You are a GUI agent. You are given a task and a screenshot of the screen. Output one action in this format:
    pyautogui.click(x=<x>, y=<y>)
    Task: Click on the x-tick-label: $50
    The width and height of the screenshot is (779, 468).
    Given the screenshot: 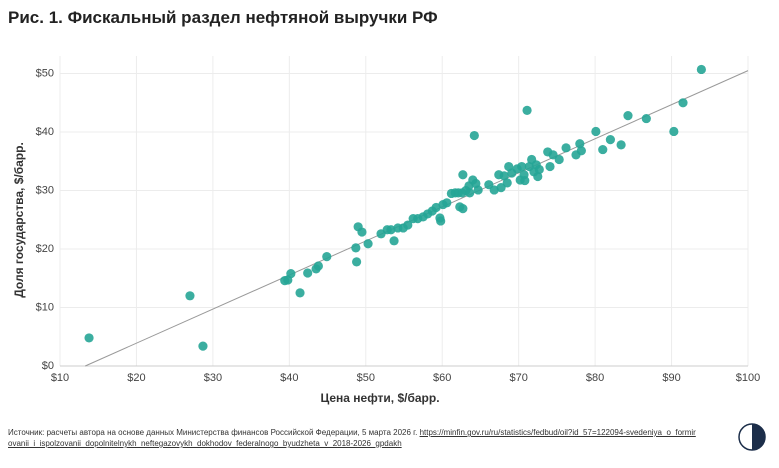 What is the action you would take?
    pyautogui.click(x=366, y=378)
    